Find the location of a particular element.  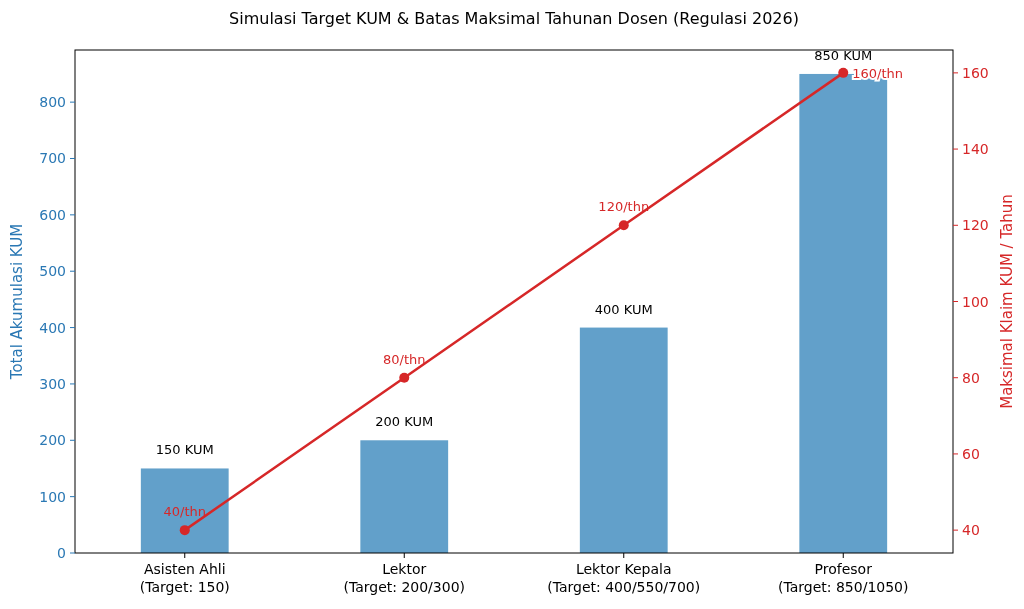

y-tick-label: 200 is located at coordinates (52, 440).